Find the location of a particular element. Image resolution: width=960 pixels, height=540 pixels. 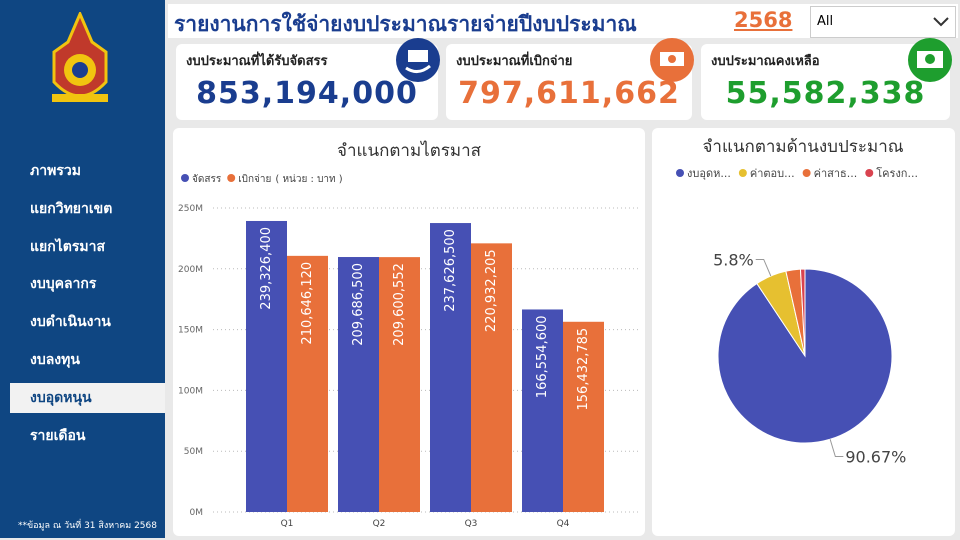

legend-label: เบิกจ่าย is located at coordinates (254, 179).